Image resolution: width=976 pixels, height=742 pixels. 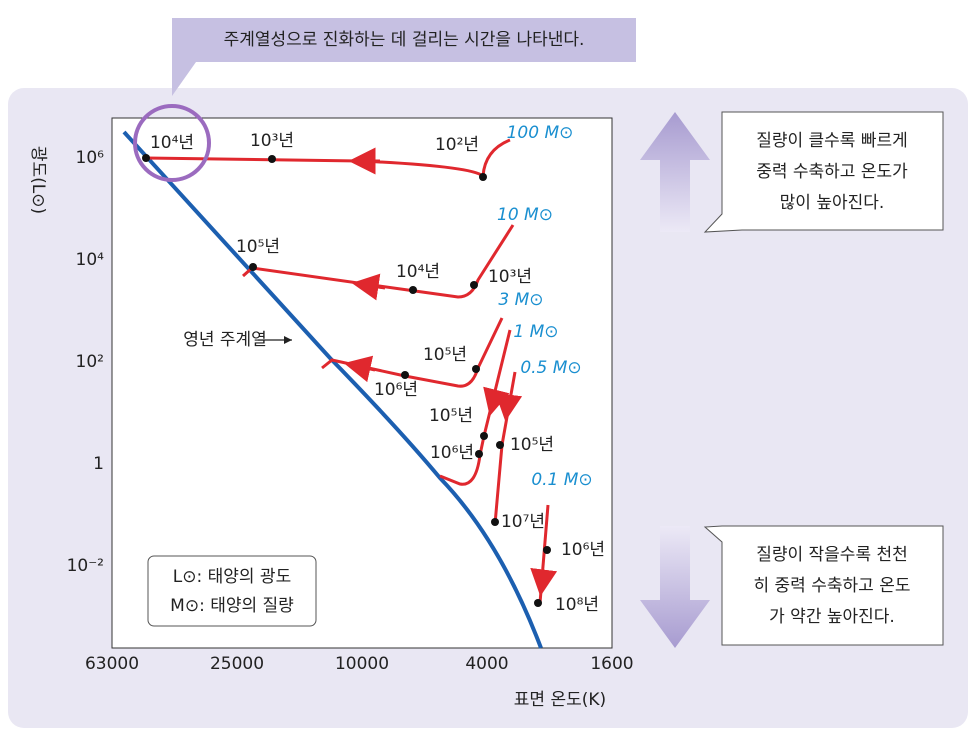 What do you see at coordinates (577, 605) in the screenshot?
I see `time-label: 10⁸년` at bounding box center [577, 605].